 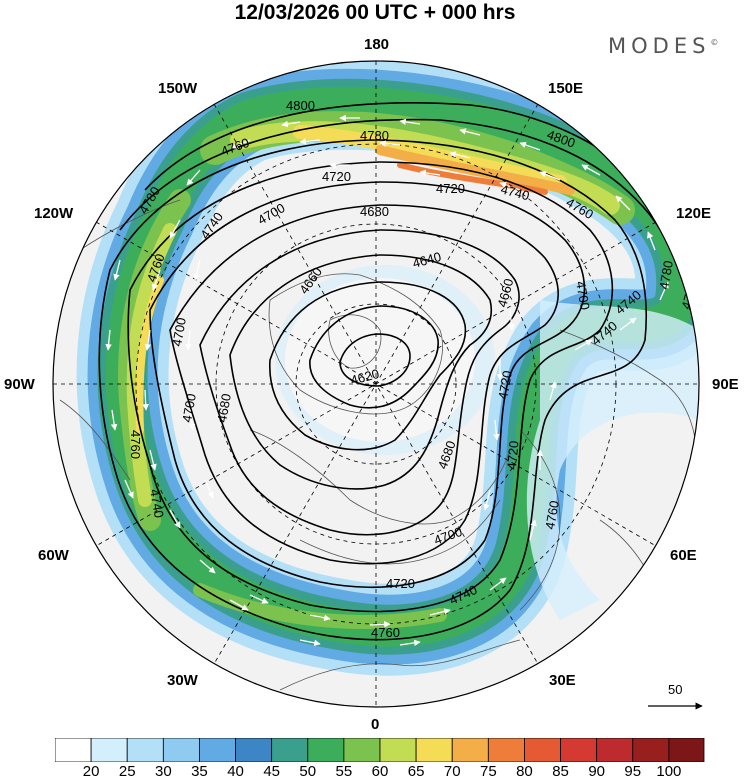 I want to click on colorbar-tick-label: 75, so click(x=488, y=771).